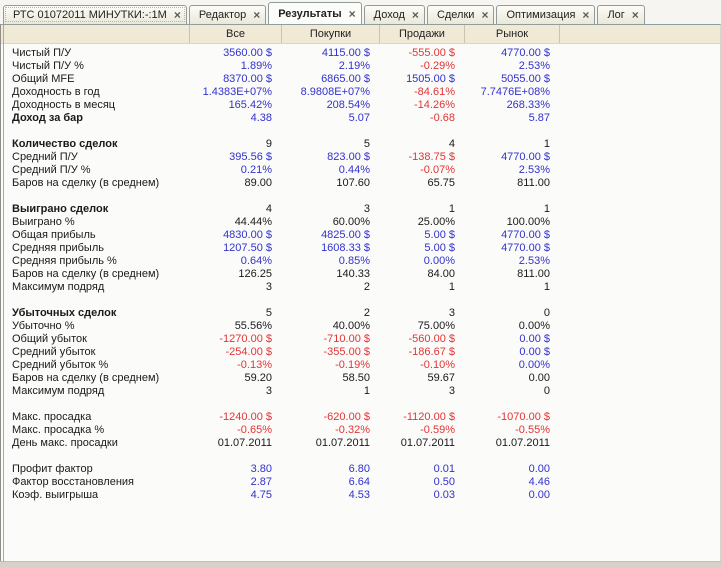  I want to click on row-label: Макс. просадка, so click(52, 417).